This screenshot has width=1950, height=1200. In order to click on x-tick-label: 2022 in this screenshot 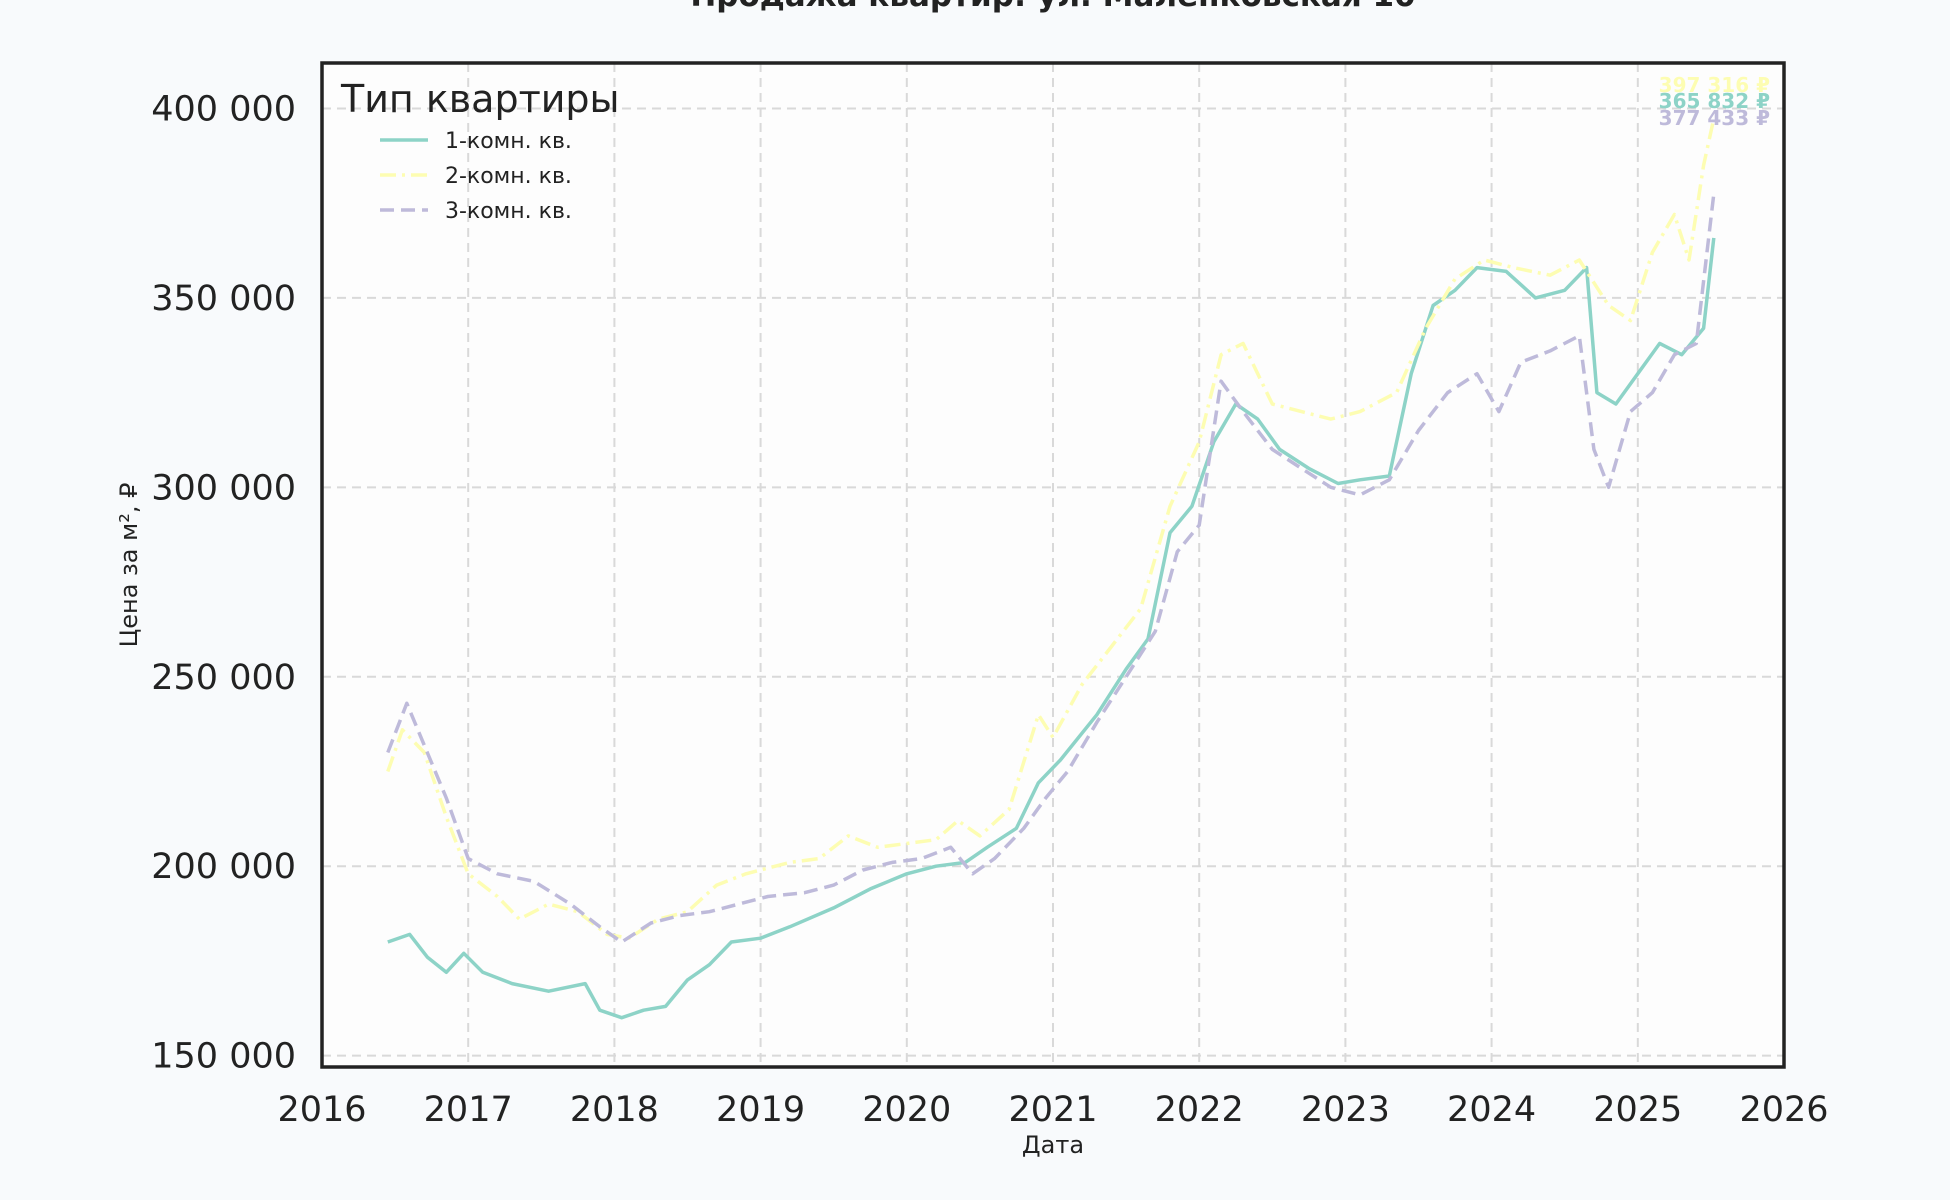, I will do `click(1199, 1110)`.